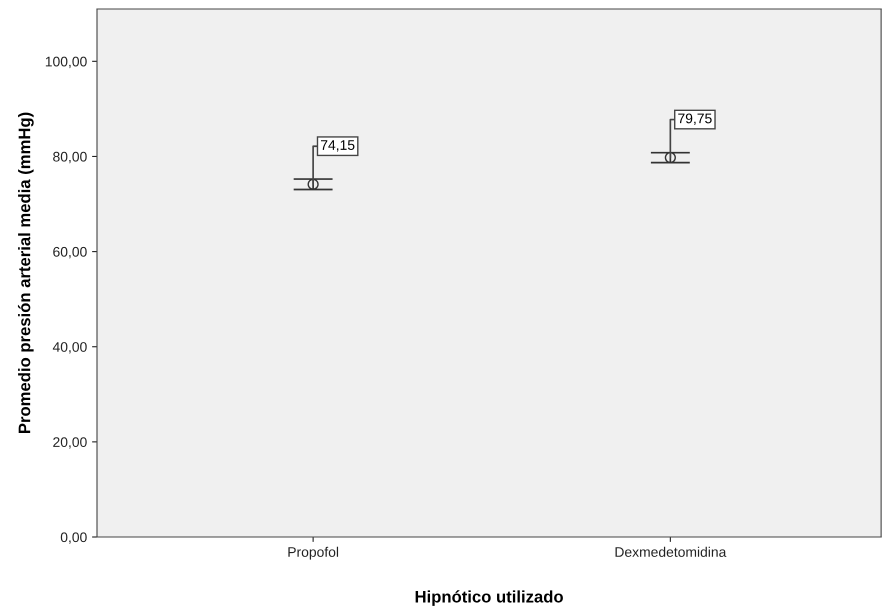 The height and width of the screenshot is (607, 882). I want to click on y-tick-label: 40,00, so click(69, 348).